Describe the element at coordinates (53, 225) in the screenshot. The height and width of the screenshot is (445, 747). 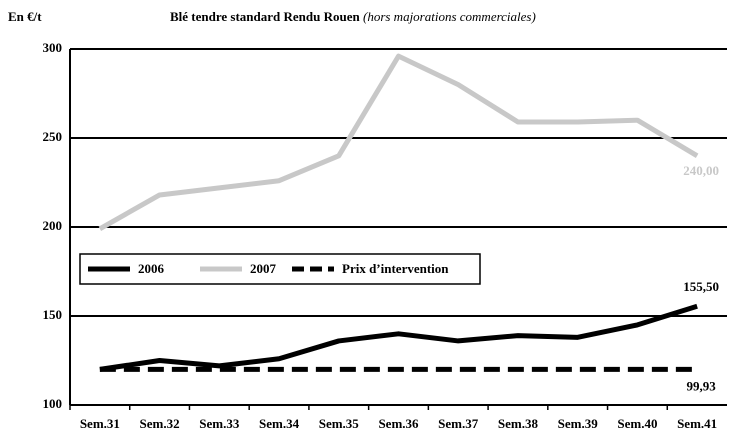
I see `y-tick-label: 200` at that location.